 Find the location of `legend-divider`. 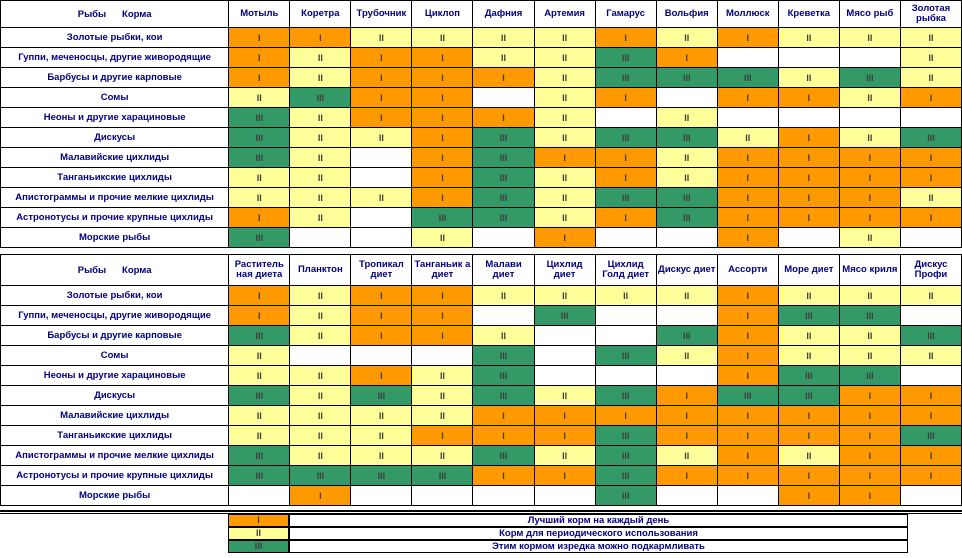

legend-divider is located at coordinates (481, 511).